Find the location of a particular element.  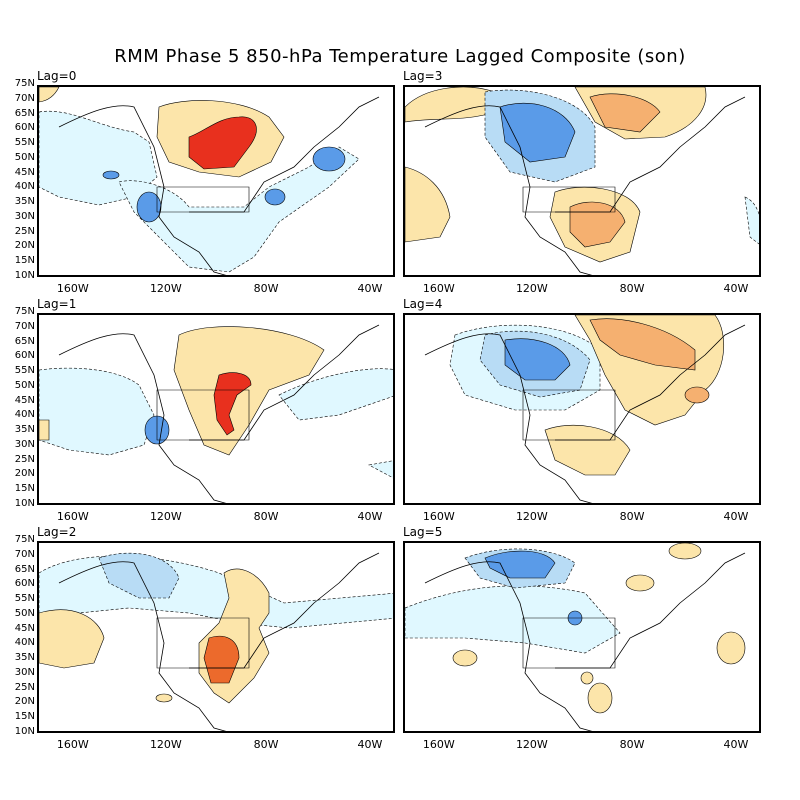

panel-lag5-label: Lag=5 is located at coordinates (423, 532).